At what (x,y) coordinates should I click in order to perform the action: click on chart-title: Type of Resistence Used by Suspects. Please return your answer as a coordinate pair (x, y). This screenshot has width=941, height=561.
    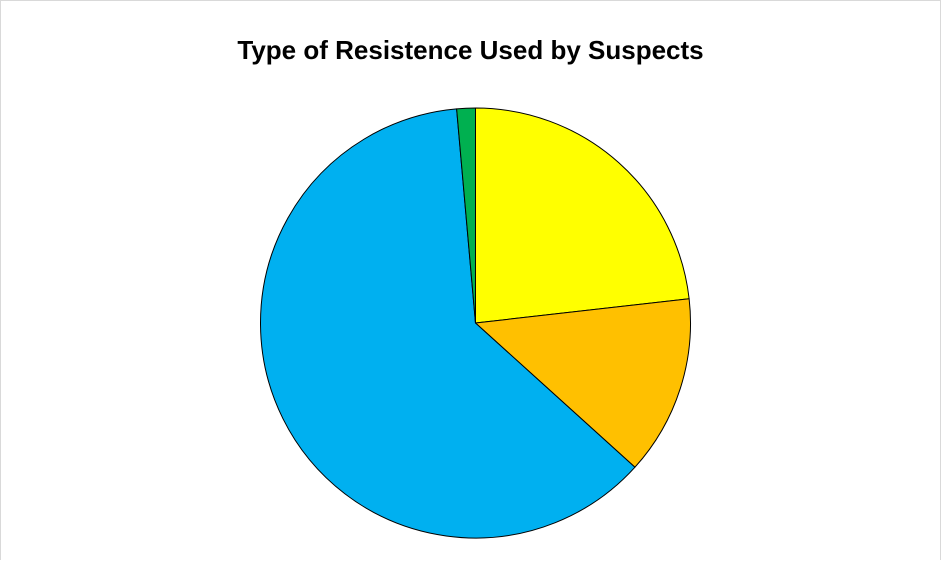
    Looking at the image, I should click on (470, 50).